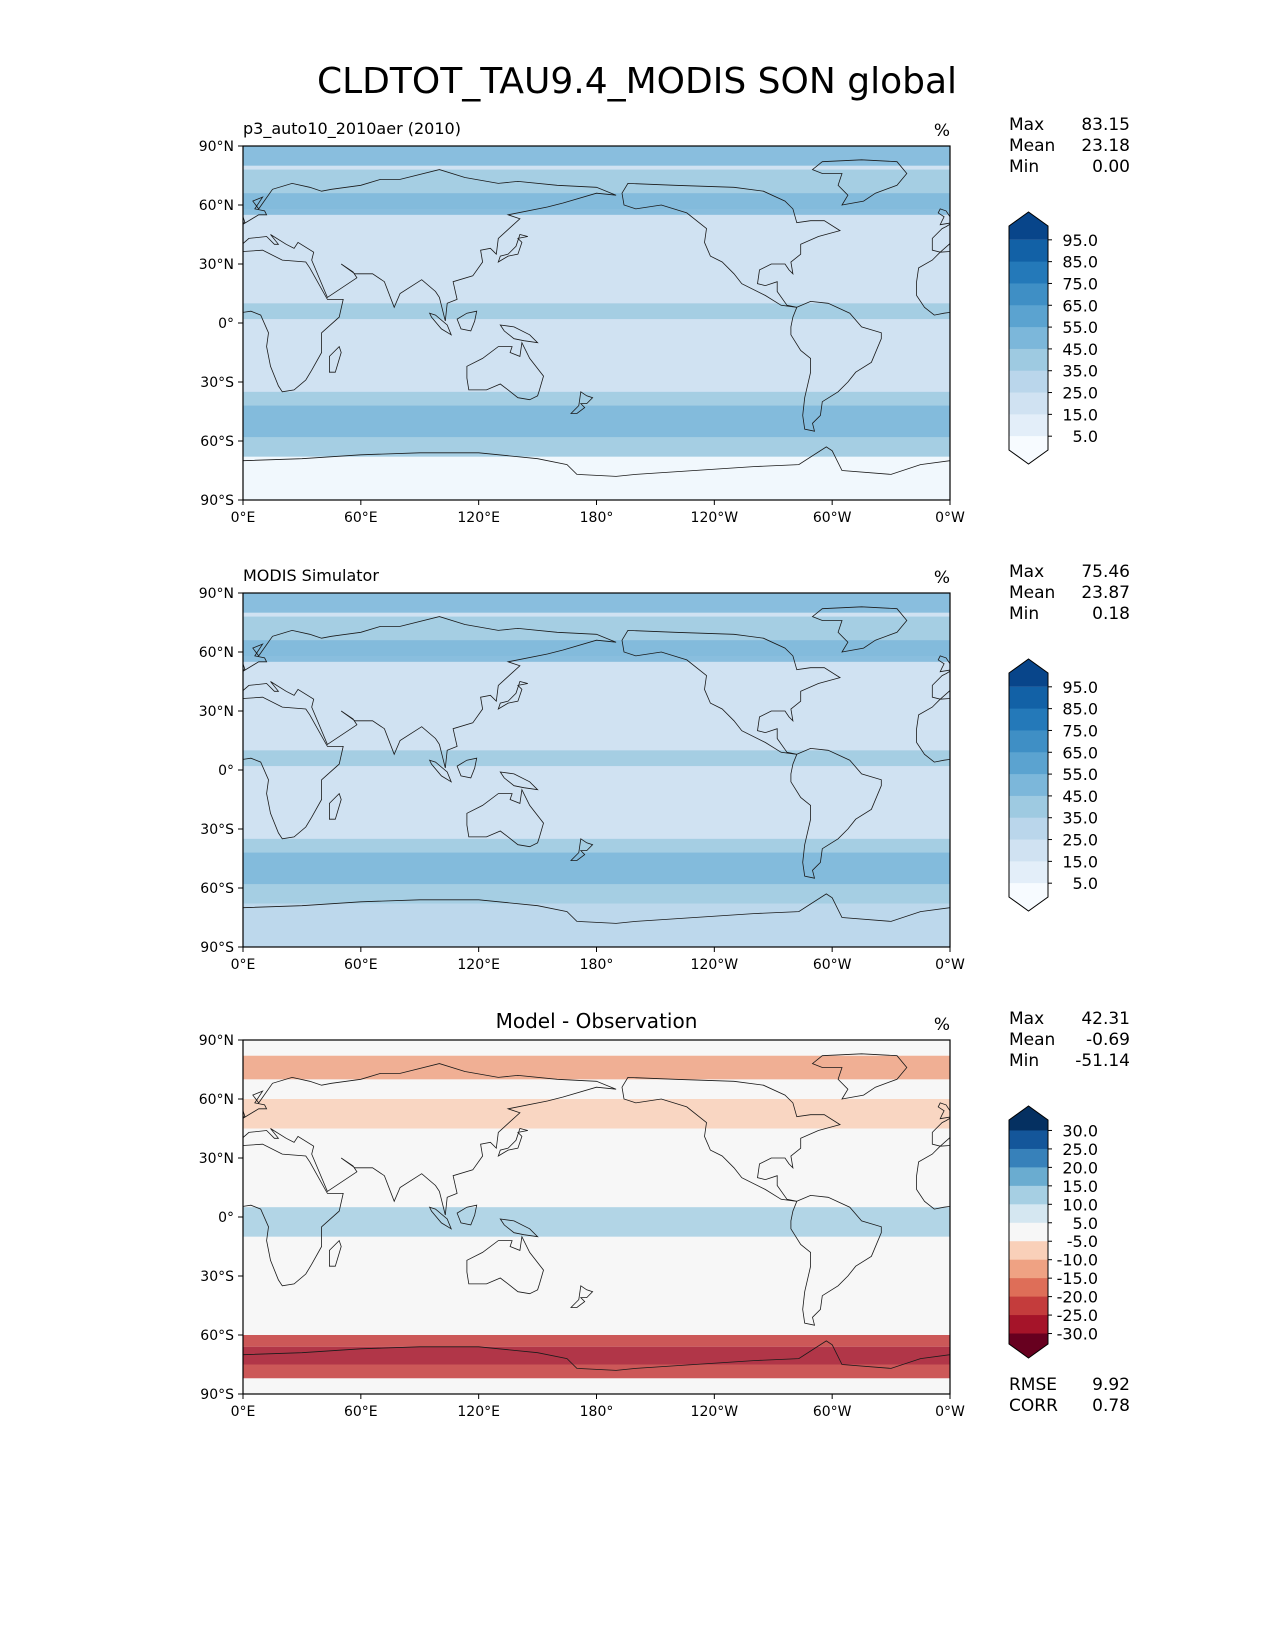  Describe the element at coordinates (335, 359) in the screenshot. I see `coastline-madagascar` at that location.